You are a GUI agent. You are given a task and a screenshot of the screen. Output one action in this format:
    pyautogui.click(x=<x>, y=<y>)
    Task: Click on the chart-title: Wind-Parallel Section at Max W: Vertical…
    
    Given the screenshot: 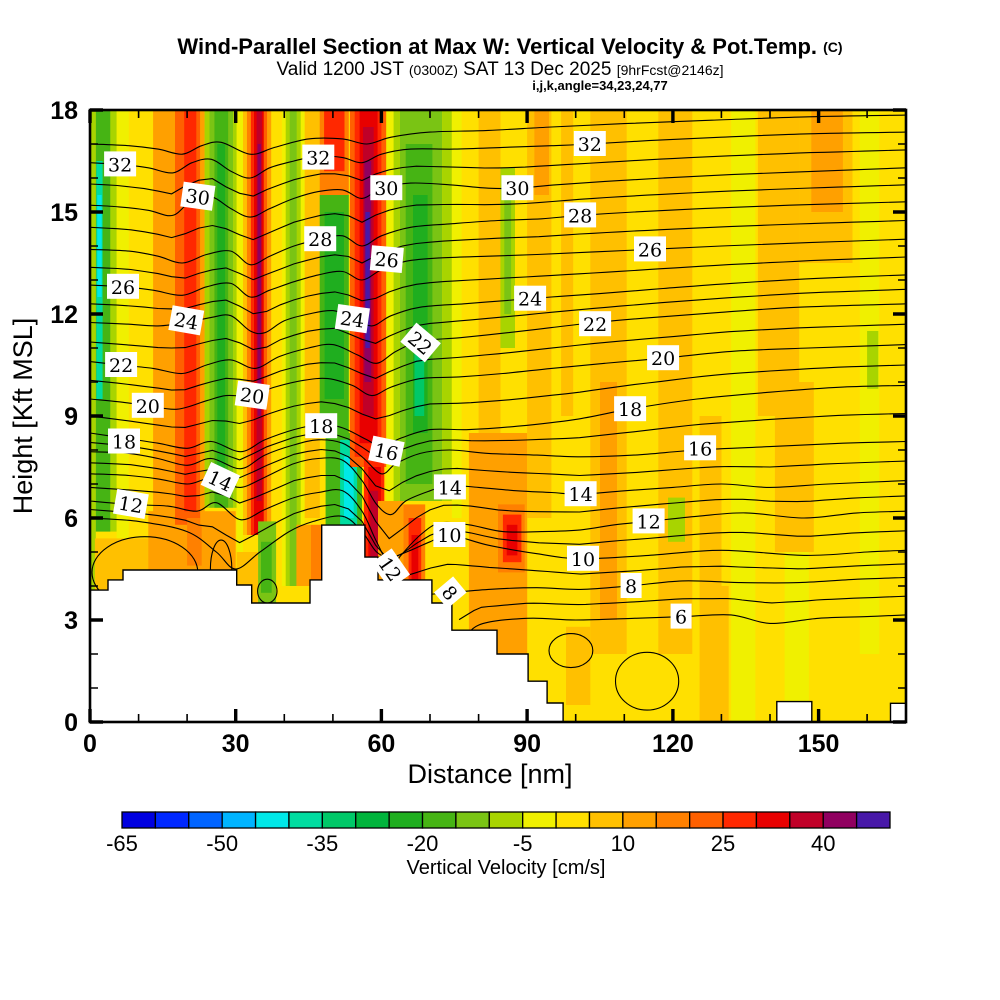 What is the action you would take?
    pyautogui.click(x=505, y=47)
    